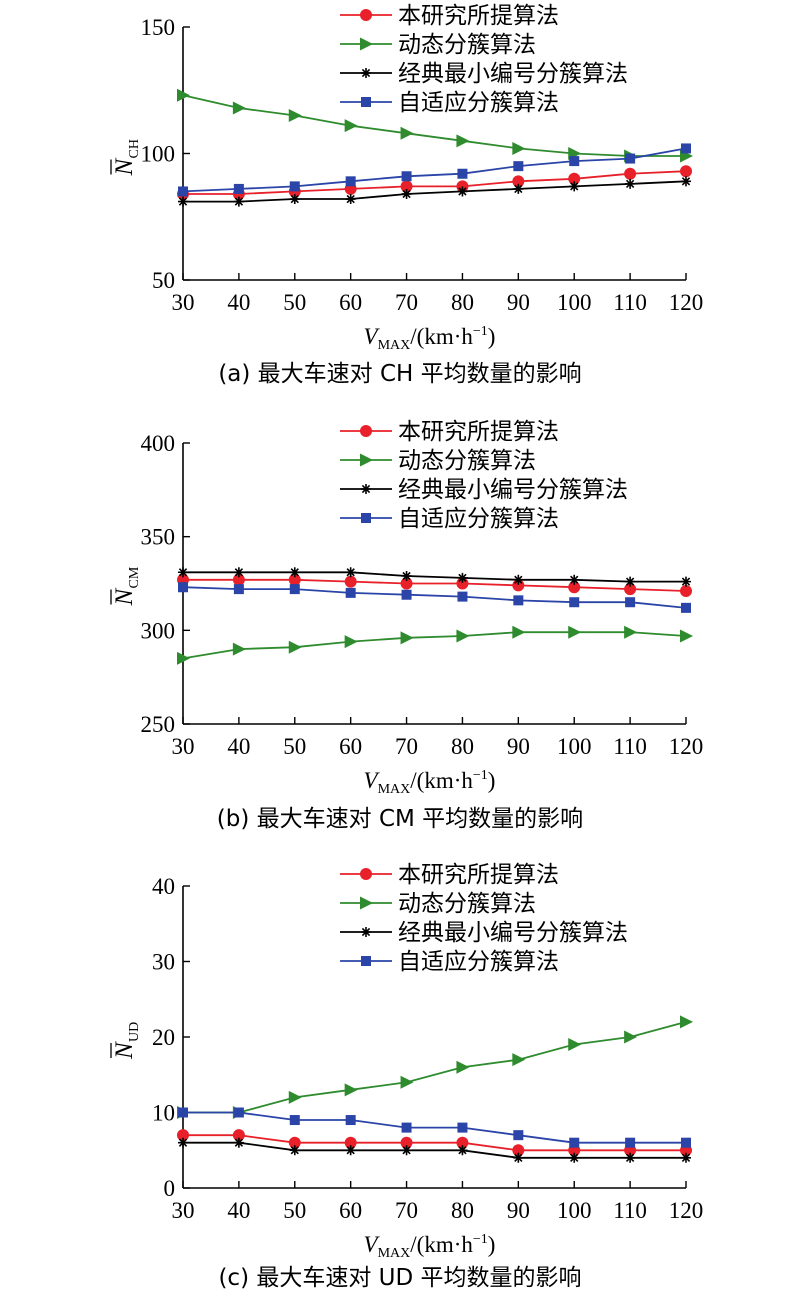  I want to click on y-tick-label: 0, so click(170, 1188).